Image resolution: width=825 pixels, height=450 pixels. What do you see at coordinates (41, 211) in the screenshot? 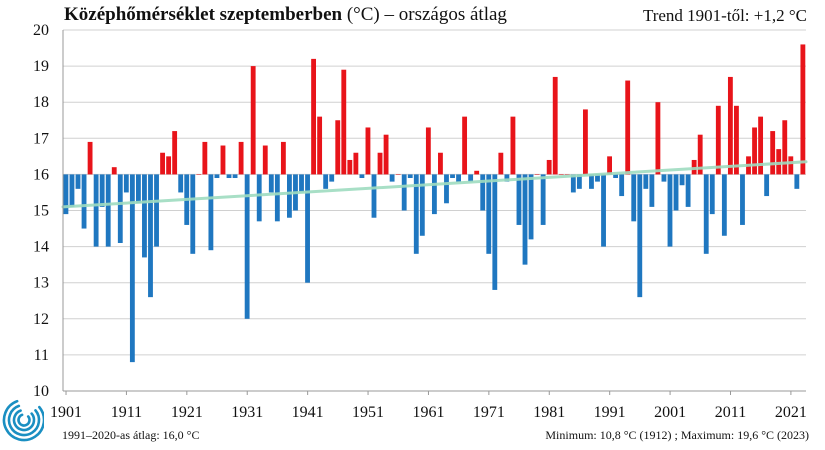
I see `y-tick-label: 15` at bounding box center [41, 211].